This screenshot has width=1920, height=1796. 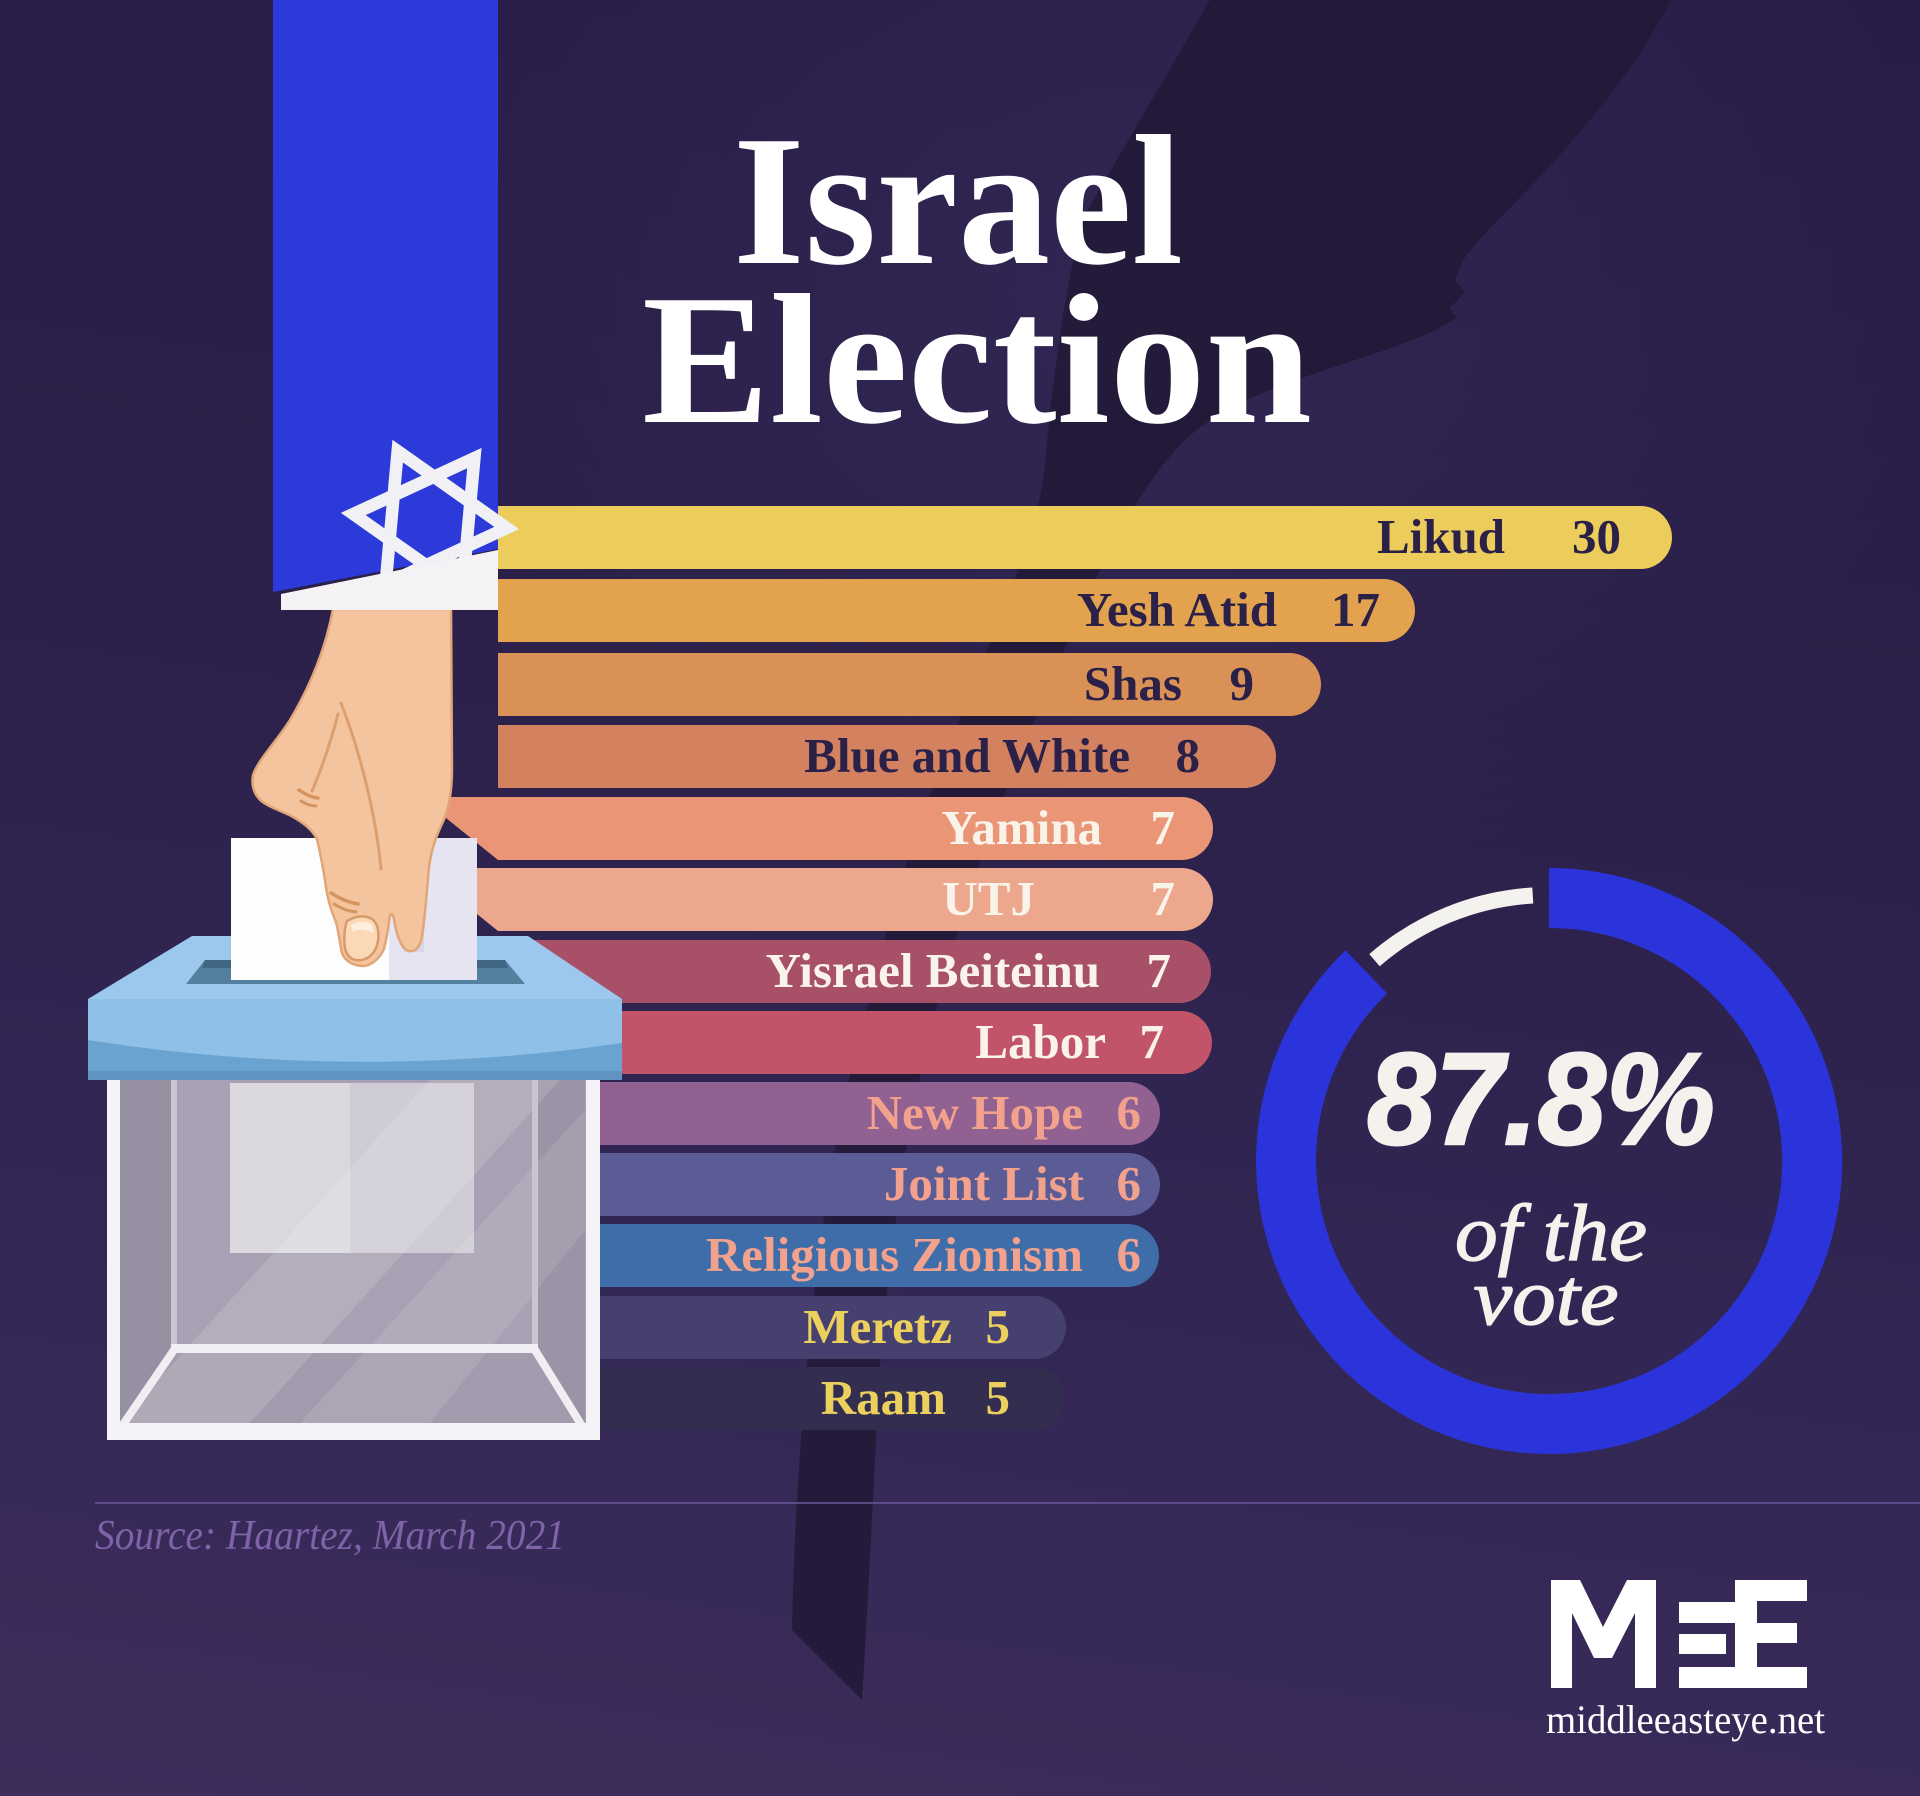 I want to click on svg-text: 87.8%, so click(x=1541, y=1098).